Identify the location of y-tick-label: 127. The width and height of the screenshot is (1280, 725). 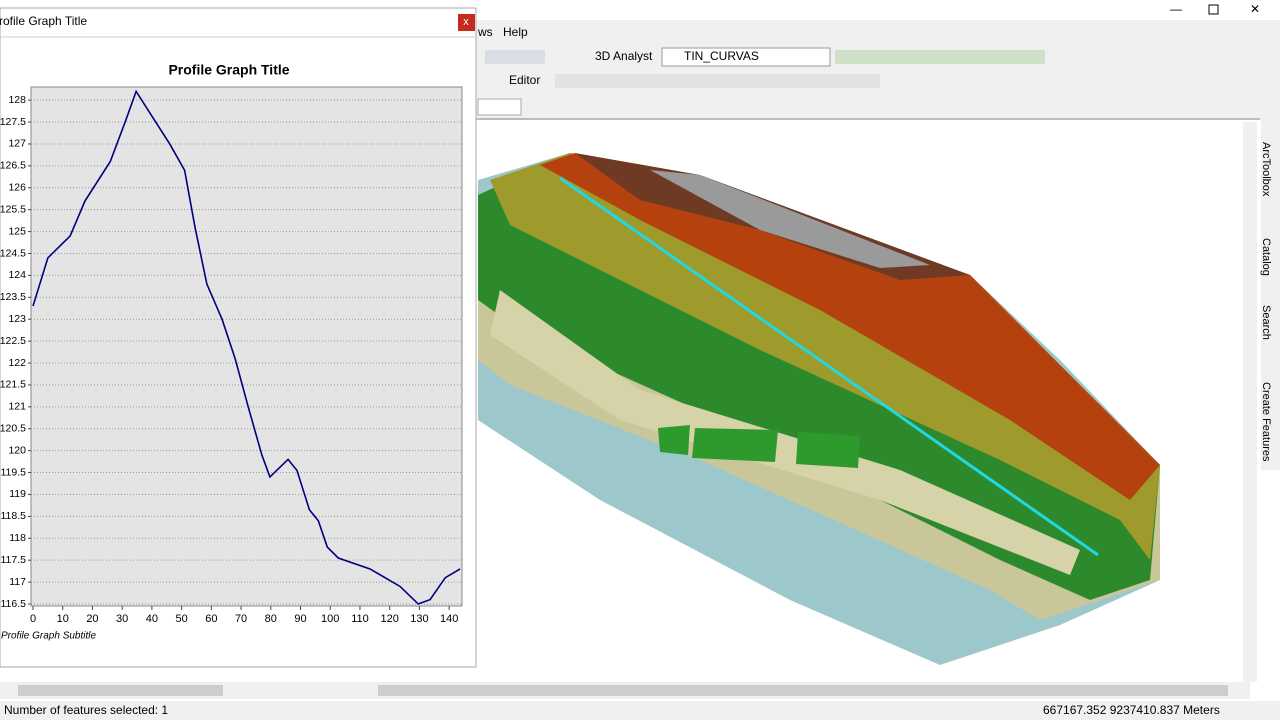
(17, 144).